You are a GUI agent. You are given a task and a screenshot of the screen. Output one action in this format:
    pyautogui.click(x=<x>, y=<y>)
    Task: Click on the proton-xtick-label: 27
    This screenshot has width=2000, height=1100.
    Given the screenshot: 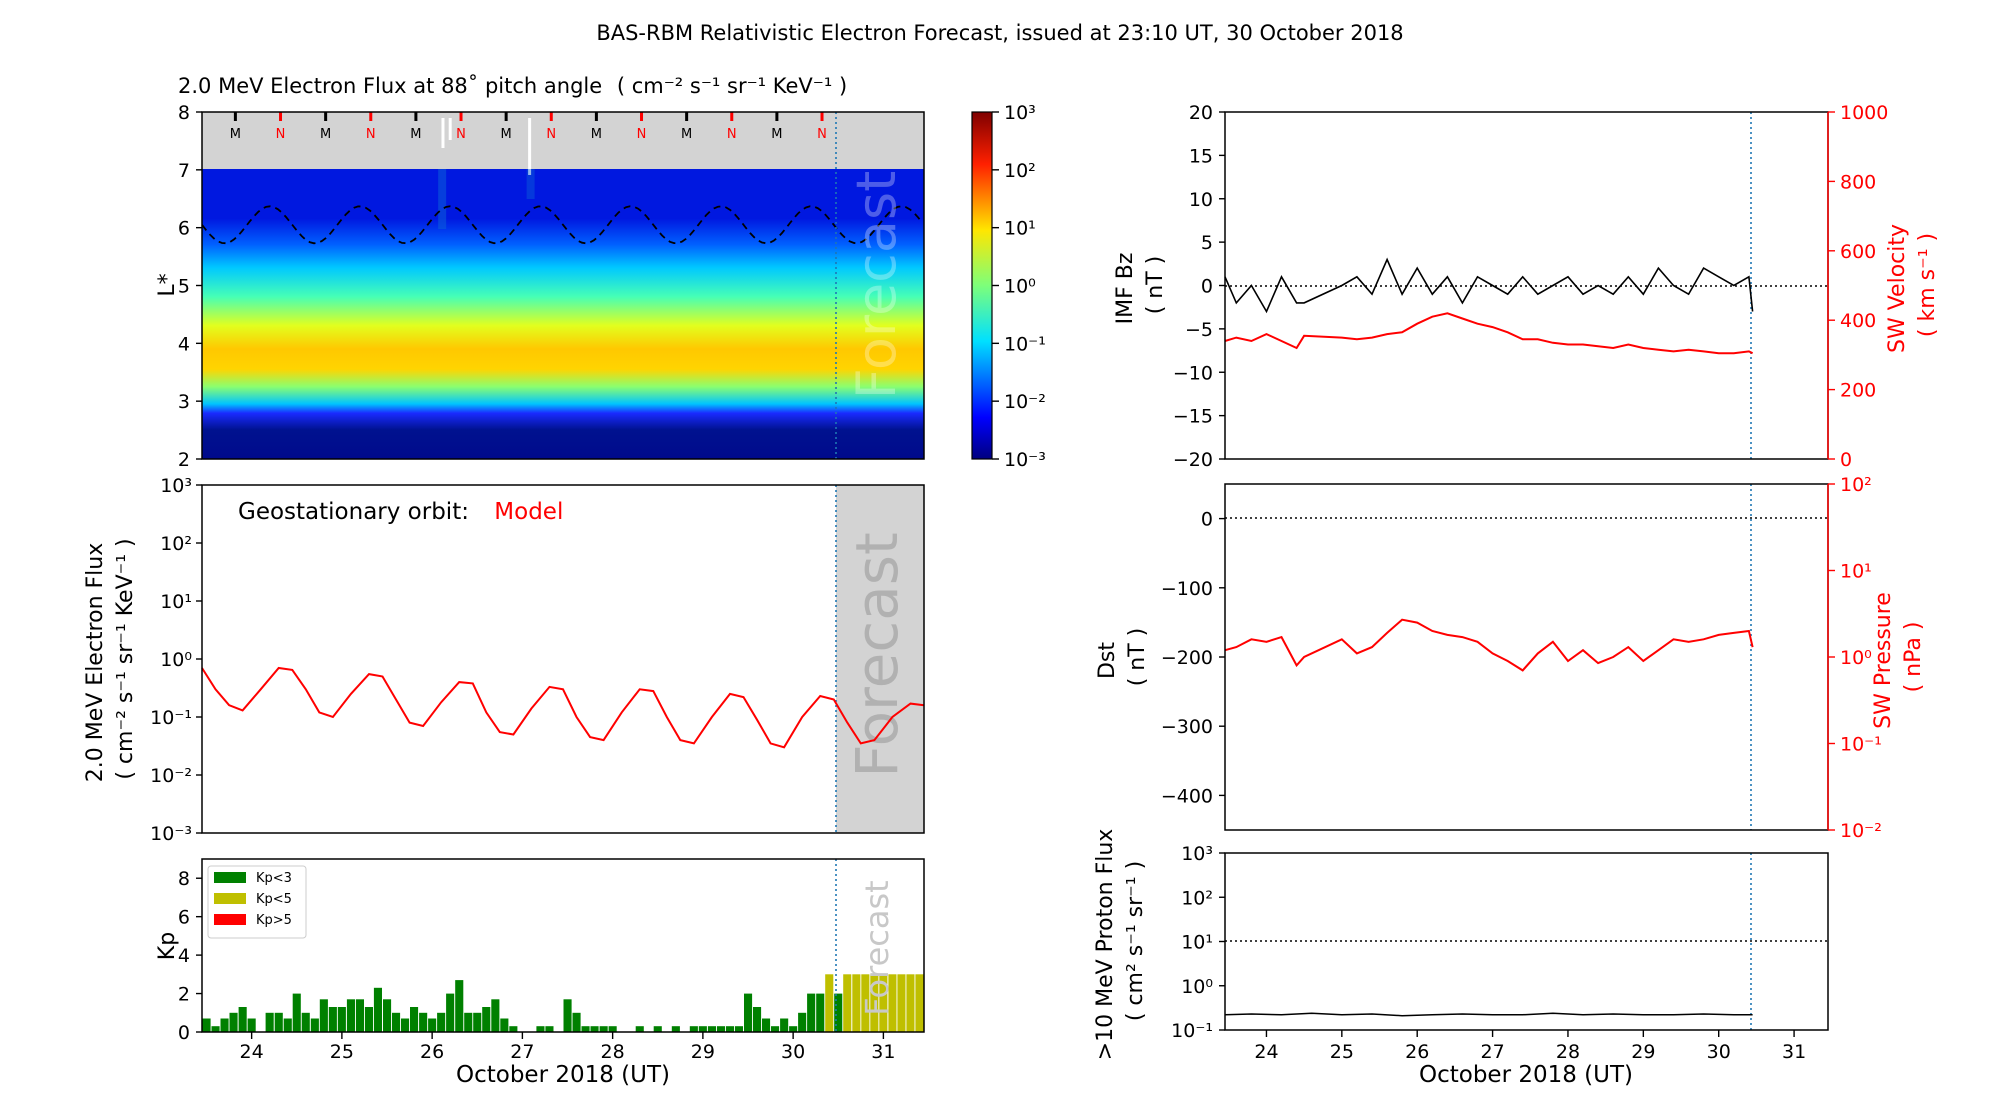 What is the action you would take?
    pyautogui.click(x=1492, y=1052)
    